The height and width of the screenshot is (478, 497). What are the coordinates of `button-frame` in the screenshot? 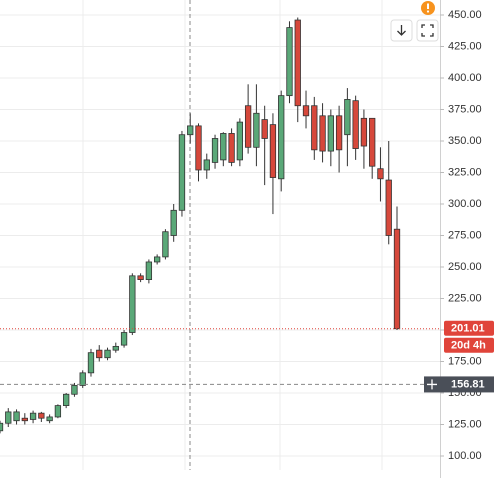 It's located at (427, 30).